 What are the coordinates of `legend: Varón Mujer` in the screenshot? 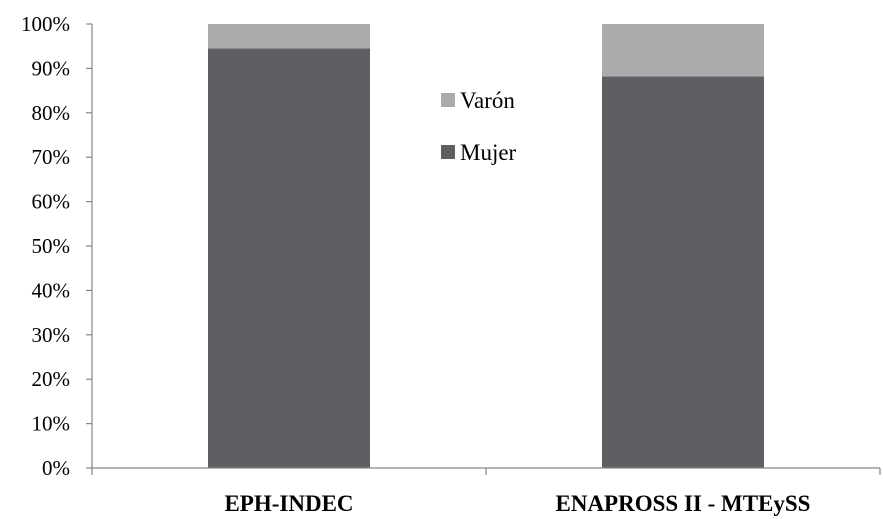 It's located at (479, 126).